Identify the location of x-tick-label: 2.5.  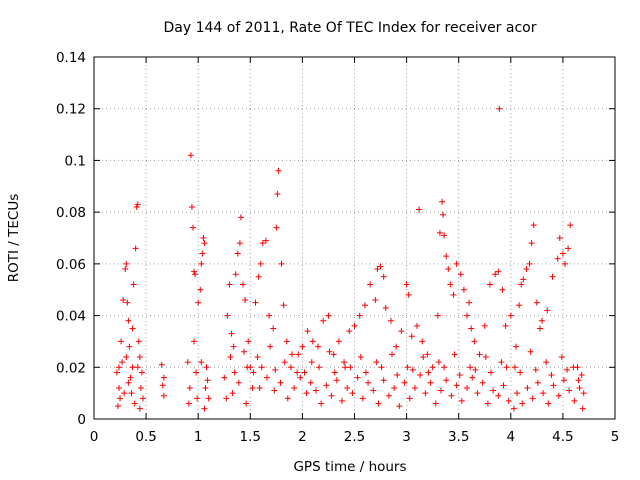
(354, 437).